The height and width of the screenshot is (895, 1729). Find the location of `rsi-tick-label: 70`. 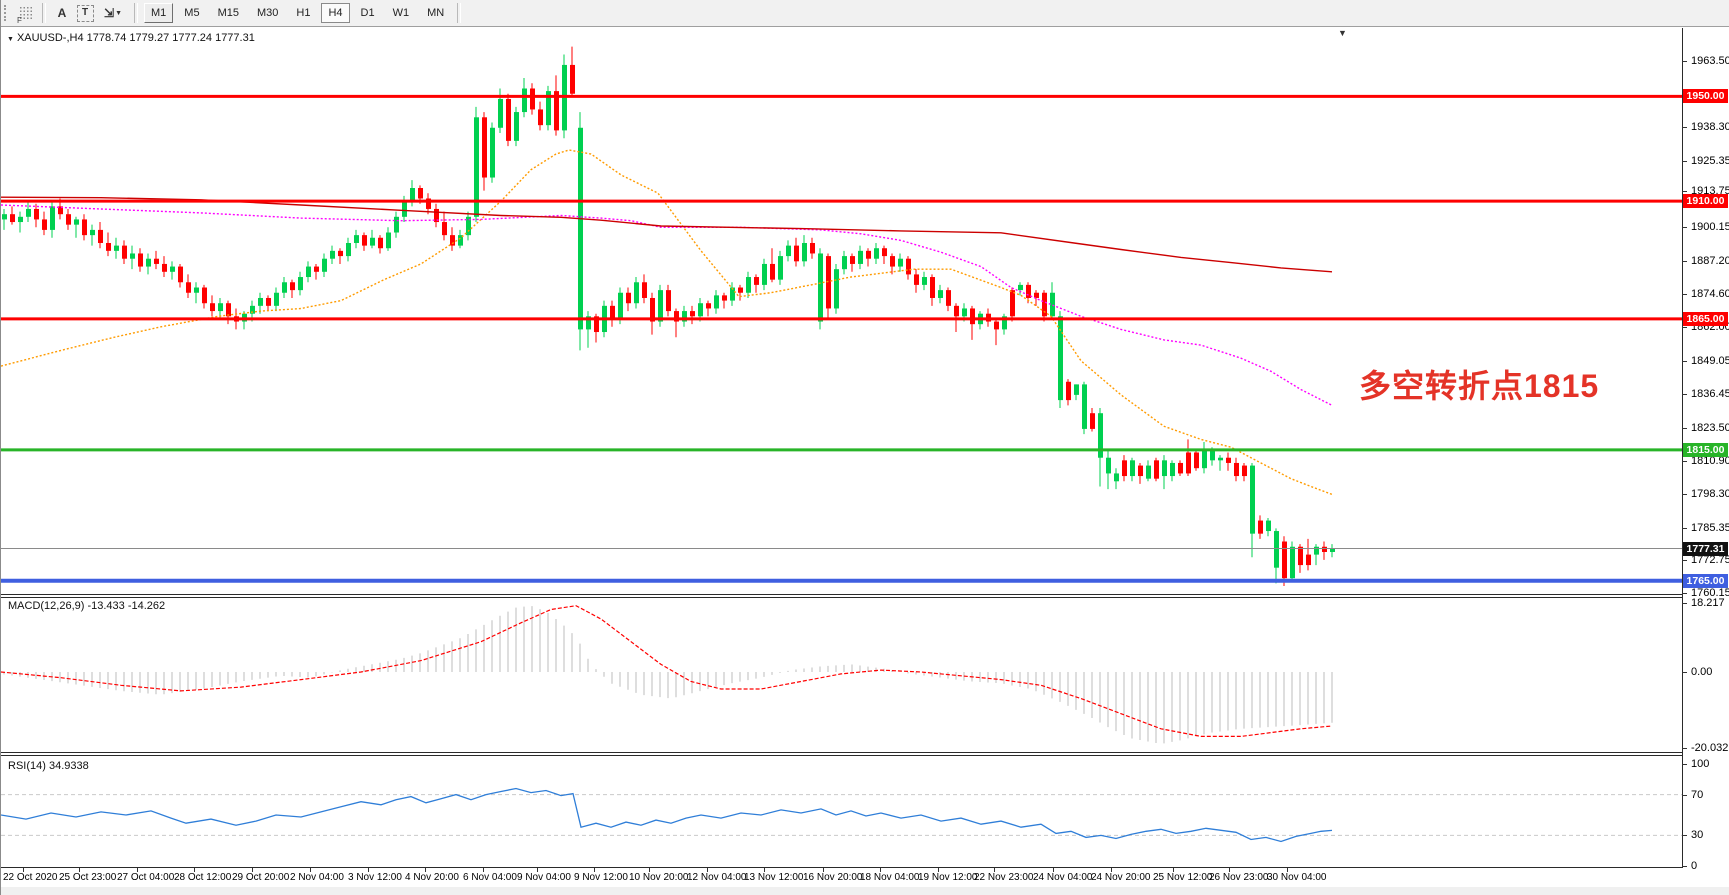

rsi-tick-label: 70 is located at coordinates (1697, 795).